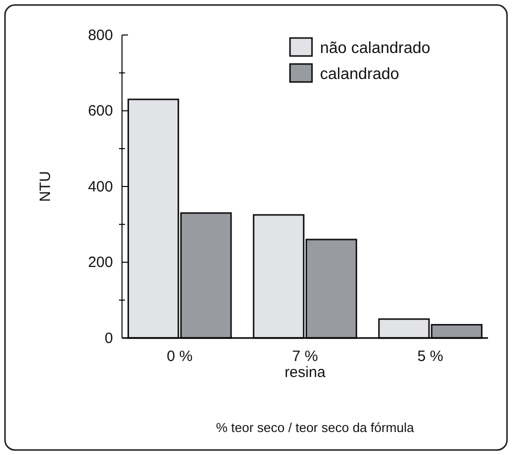  Describe the element at coordinates (375, 48) in the screenshot. I see `legend-label: não calandrado` at that location.